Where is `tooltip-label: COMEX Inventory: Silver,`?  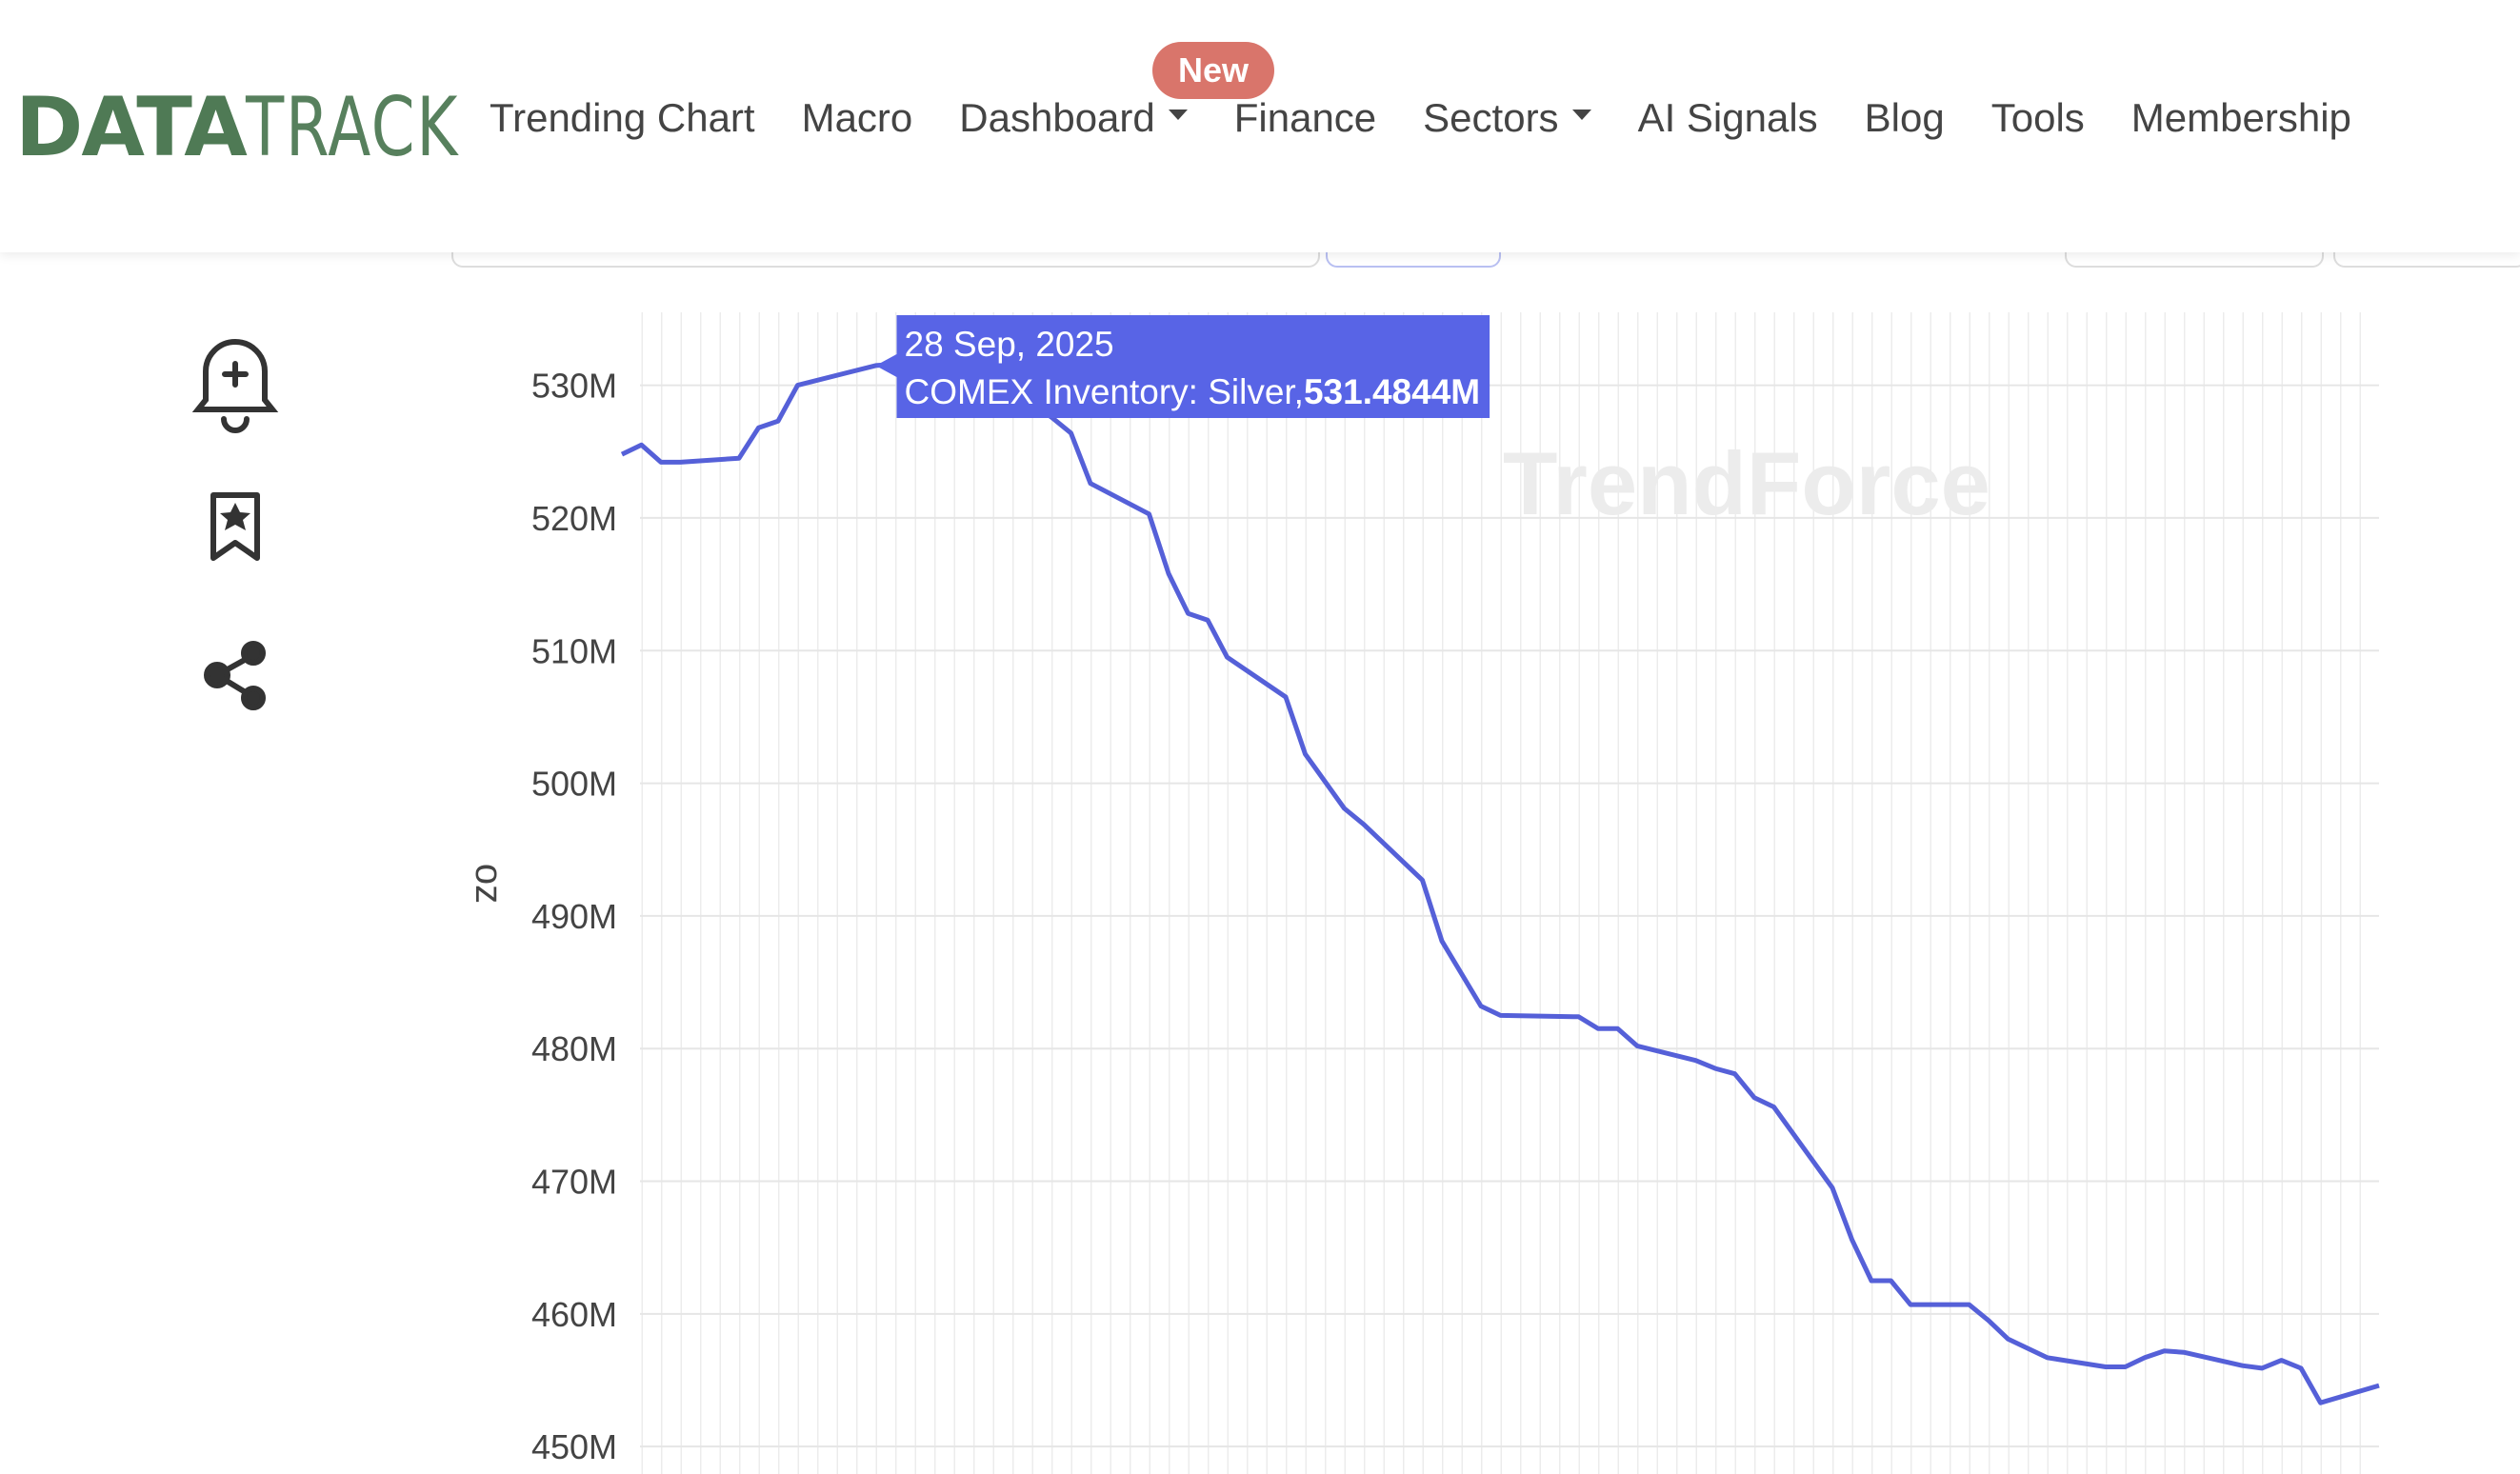
tooltip-label: COMEX Inventory: Silver, is located at coordinates (1104, 391).